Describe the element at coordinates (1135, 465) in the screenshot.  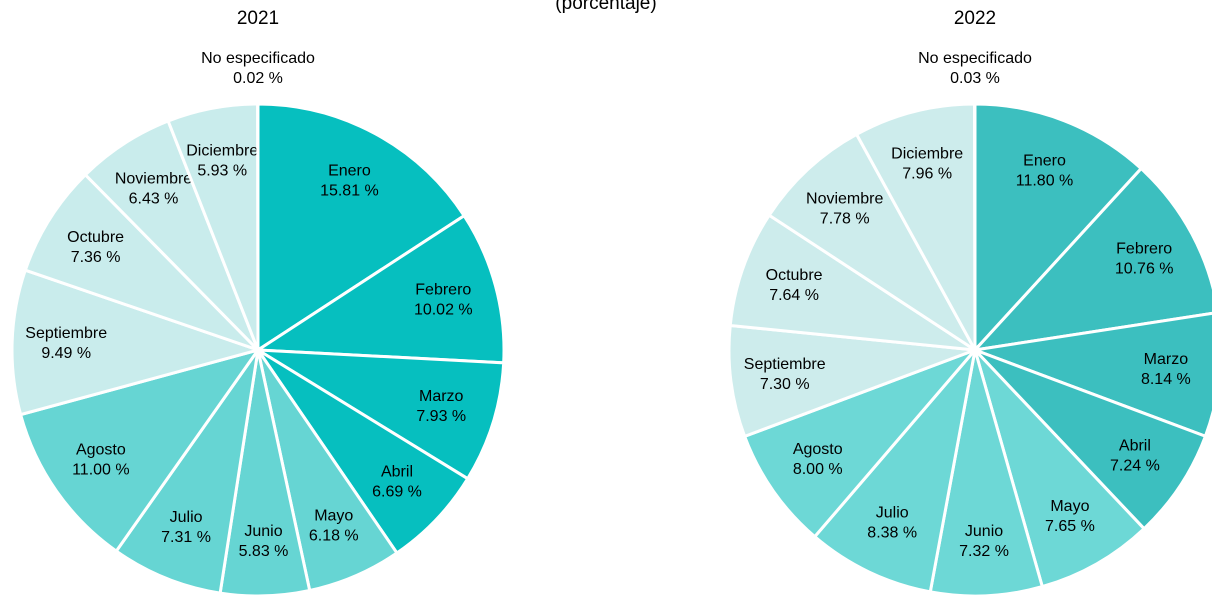
I see `slice-value-label: 7.24 %` at that location.